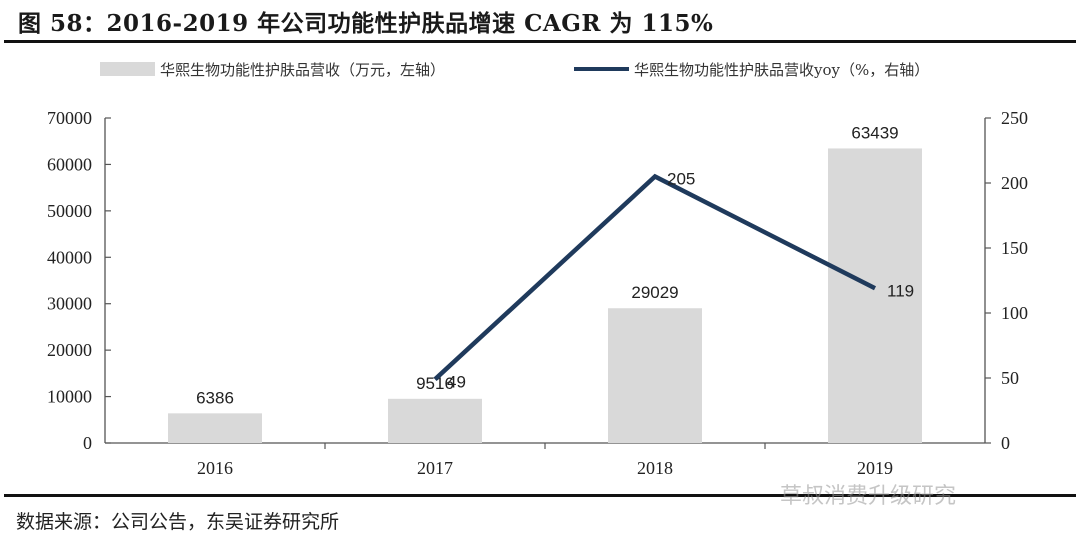 The height and width of the screenshot is (538, 1080). I want to click on bar-value-label: 63439, so click(874, 132).